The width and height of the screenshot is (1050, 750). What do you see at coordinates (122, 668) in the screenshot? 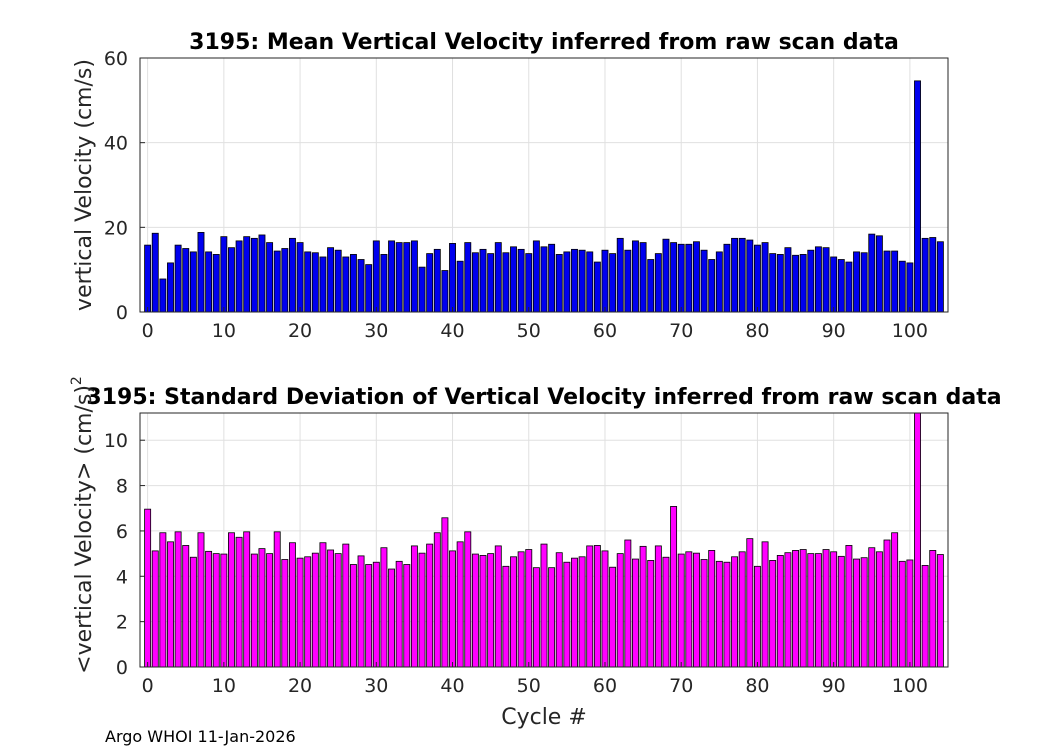
I see `std-velocity-y-tick-label: 0` at bounding box center [122, 668].